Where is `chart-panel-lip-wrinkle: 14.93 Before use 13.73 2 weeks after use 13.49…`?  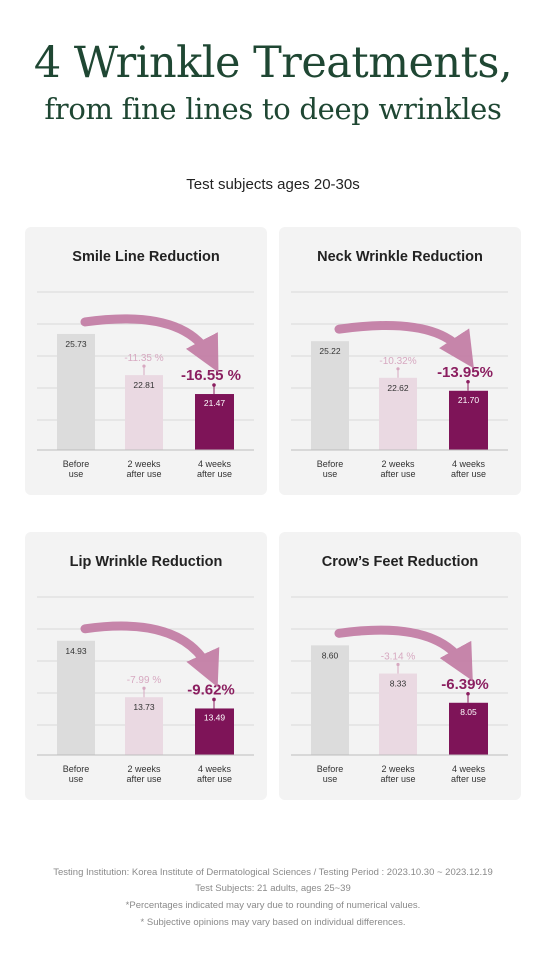 chart-panel-lip-wrinkle: 14.93 Before use 13.73 2 weeks after use 13.49… is located at coordinates (146, 666).